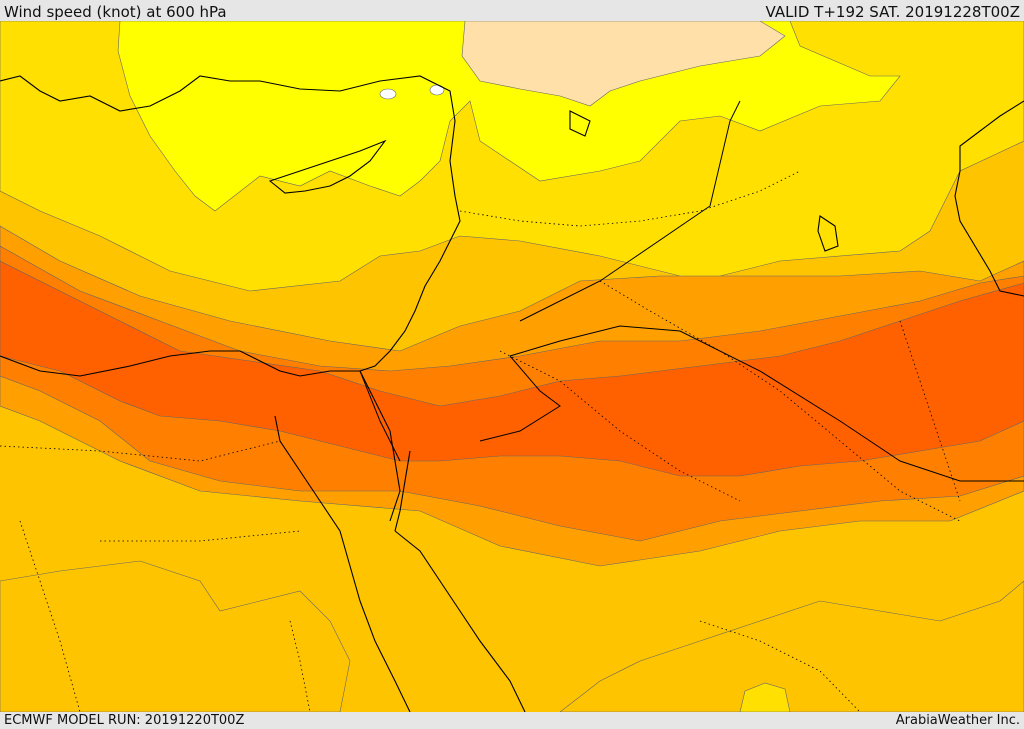 The width and height of the screenshot is (1024, 729). I want to click on coastline-egypt-north, so click(180, 363).